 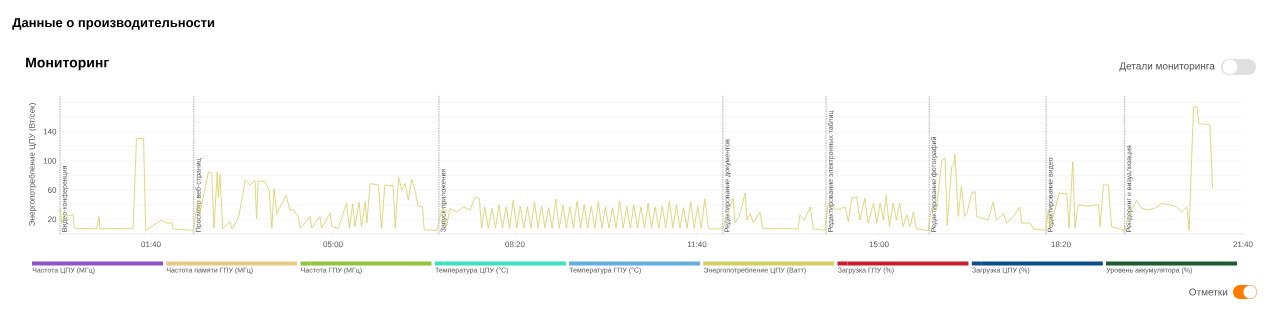 What do you see at coordinates (515, 244) in the screenshot?
I see `x-tick-label: 08:20` at bounding box center [515, 244].